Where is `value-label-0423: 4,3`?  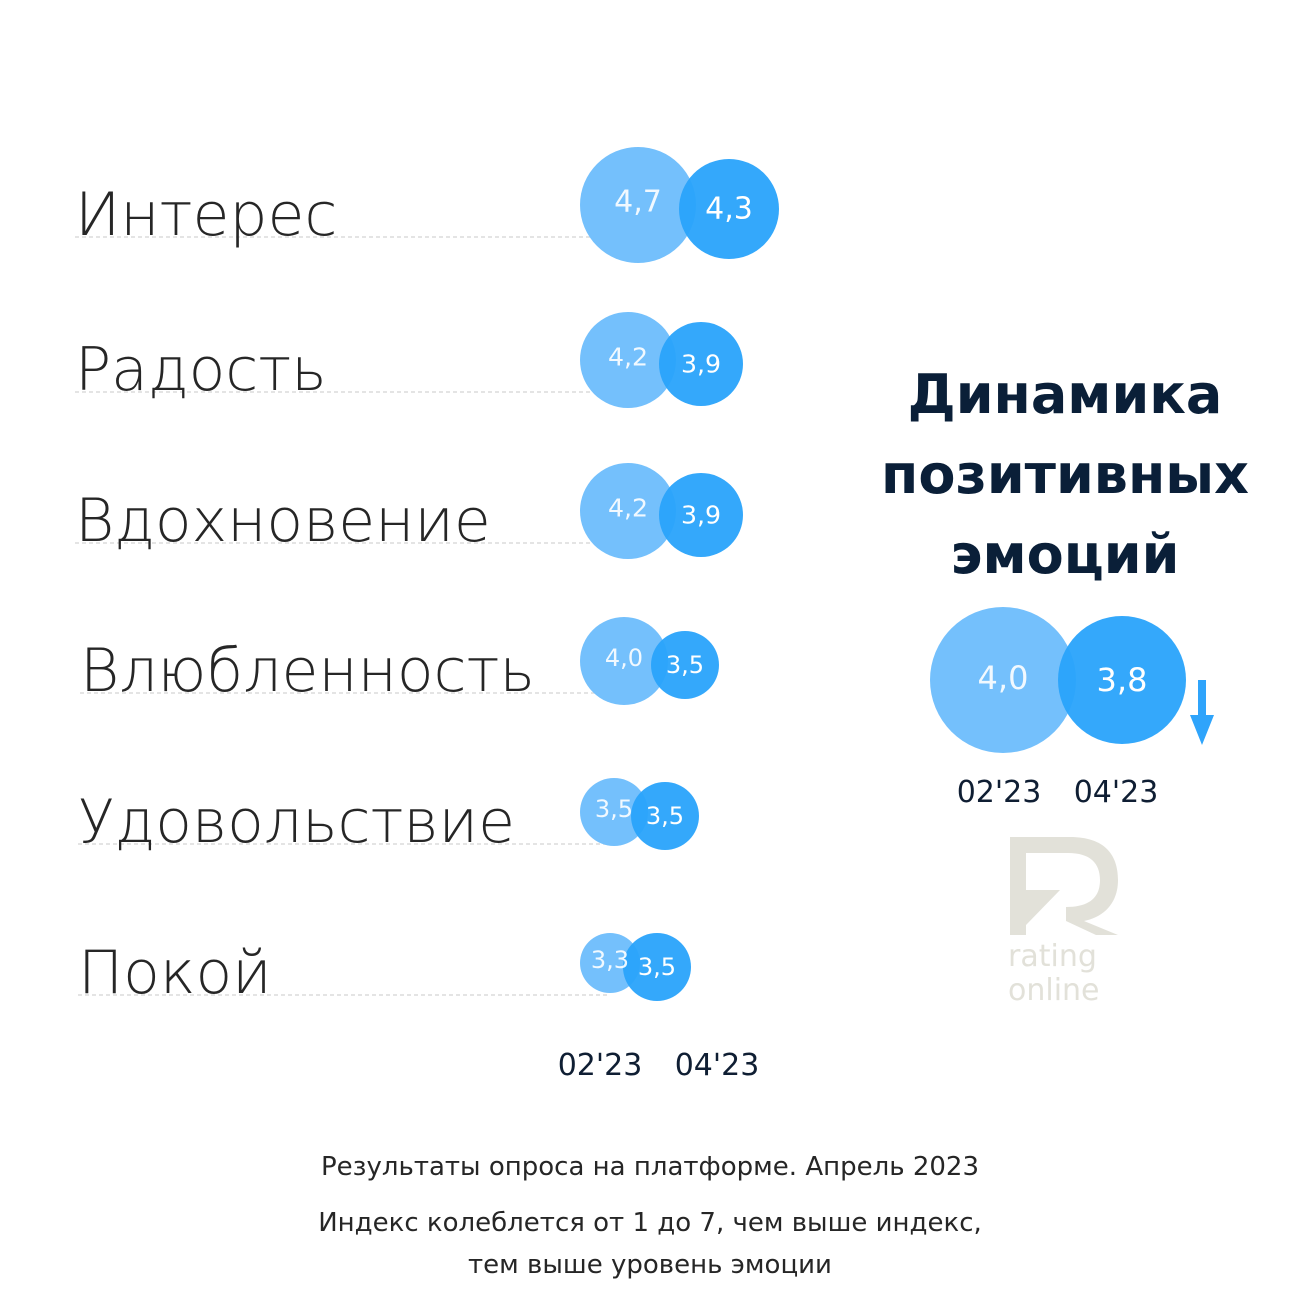 value-label-0423: 4,3 is located at coordinates (729, 209).